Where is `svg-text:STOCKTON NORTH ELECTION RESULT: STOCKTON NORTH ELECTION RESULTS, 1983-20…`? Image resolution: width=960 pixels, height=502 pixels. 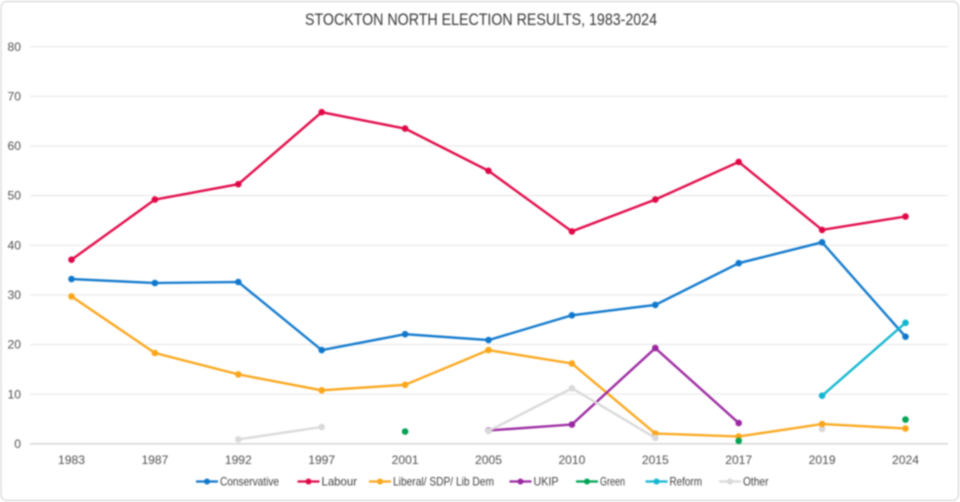 svg-text:STOCKTON NORTH ELECTION RESULT: STOCKTON NORTH ELECTION RESULTS, 1983-20… is located at coordinates (481, 19).